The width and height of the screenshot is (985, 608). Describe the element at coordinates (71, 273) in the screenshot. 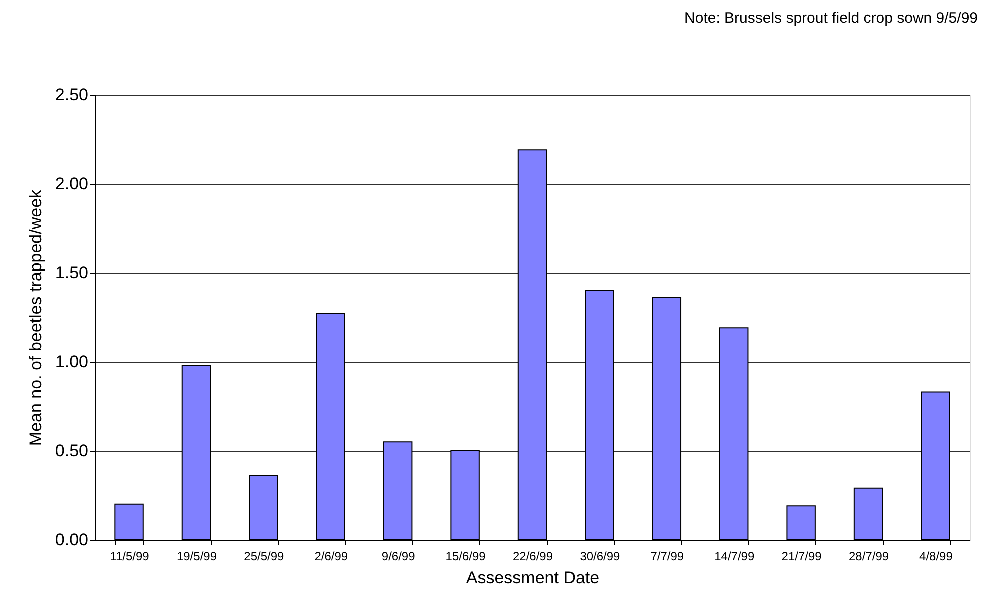

I see `y-tick-label: 1.50` at that location.